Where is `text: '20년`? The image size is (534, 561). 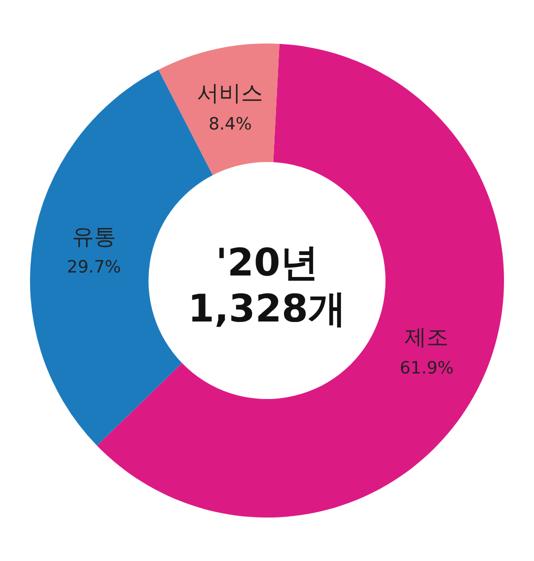
text: '20년 is located at coordinates (267, 262).